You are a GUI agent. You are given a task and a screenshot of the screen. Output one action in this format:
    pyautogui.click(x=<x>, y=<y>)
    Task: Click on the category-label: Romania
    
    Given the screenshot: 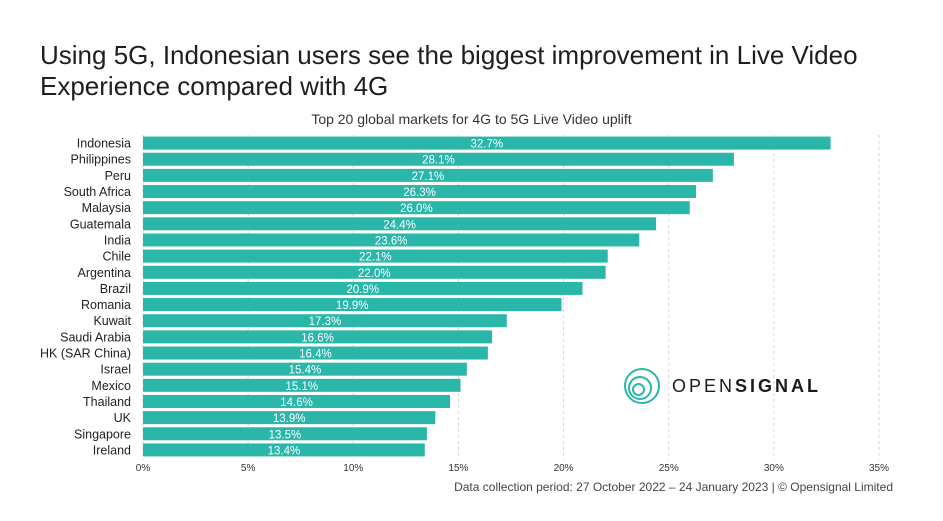 What is the action you would take?
    pyautogui.click(x=106, y=305)
    